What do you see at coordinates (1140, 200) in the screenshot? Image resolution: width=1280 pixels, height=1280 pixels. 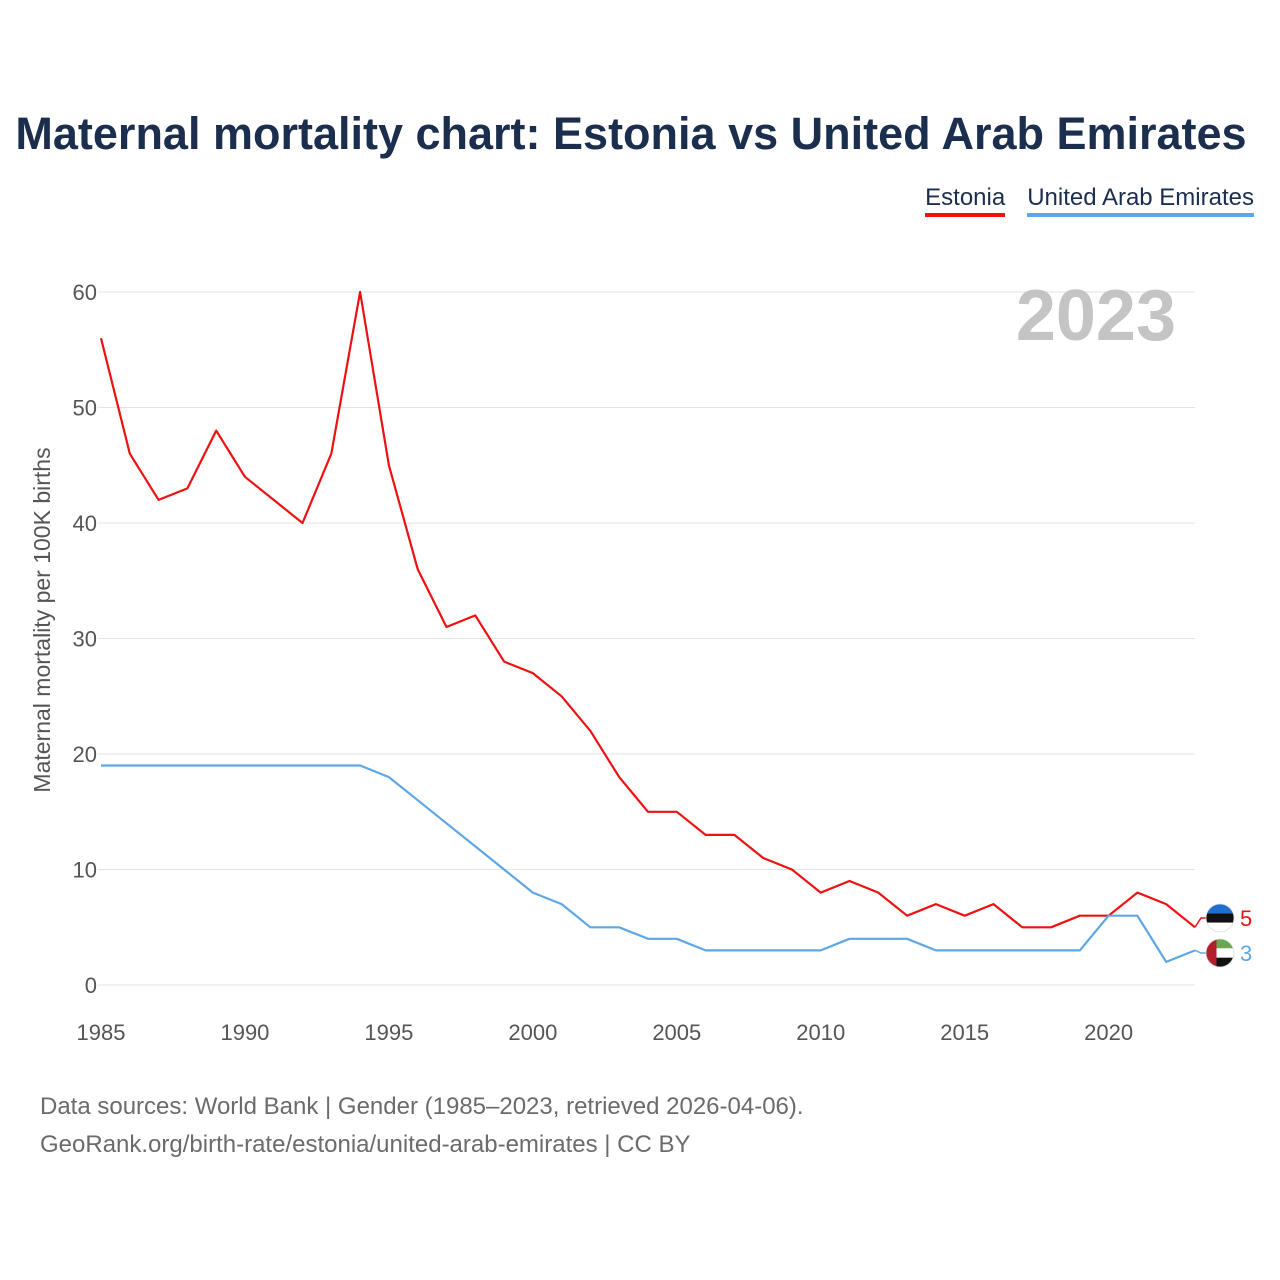 I see `legend-item-uae: United Arab Emirates` at bounding box center [1140, 200].